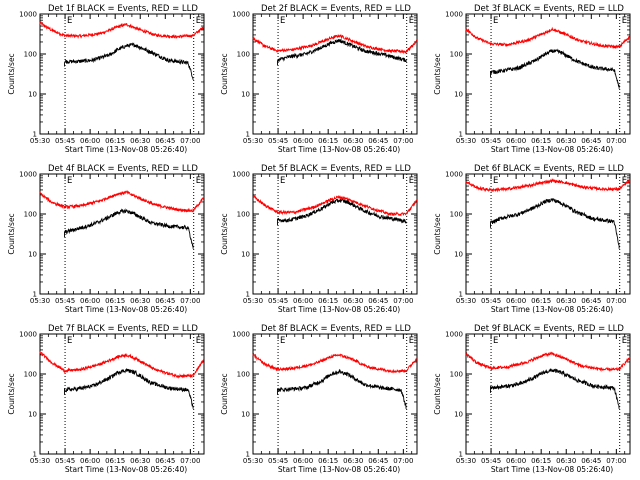  Describe the element at coordinates (336, 9) in the screenshot. I see `panel-title: Det 2f BLACK = Events, RED = LLD` at that location.